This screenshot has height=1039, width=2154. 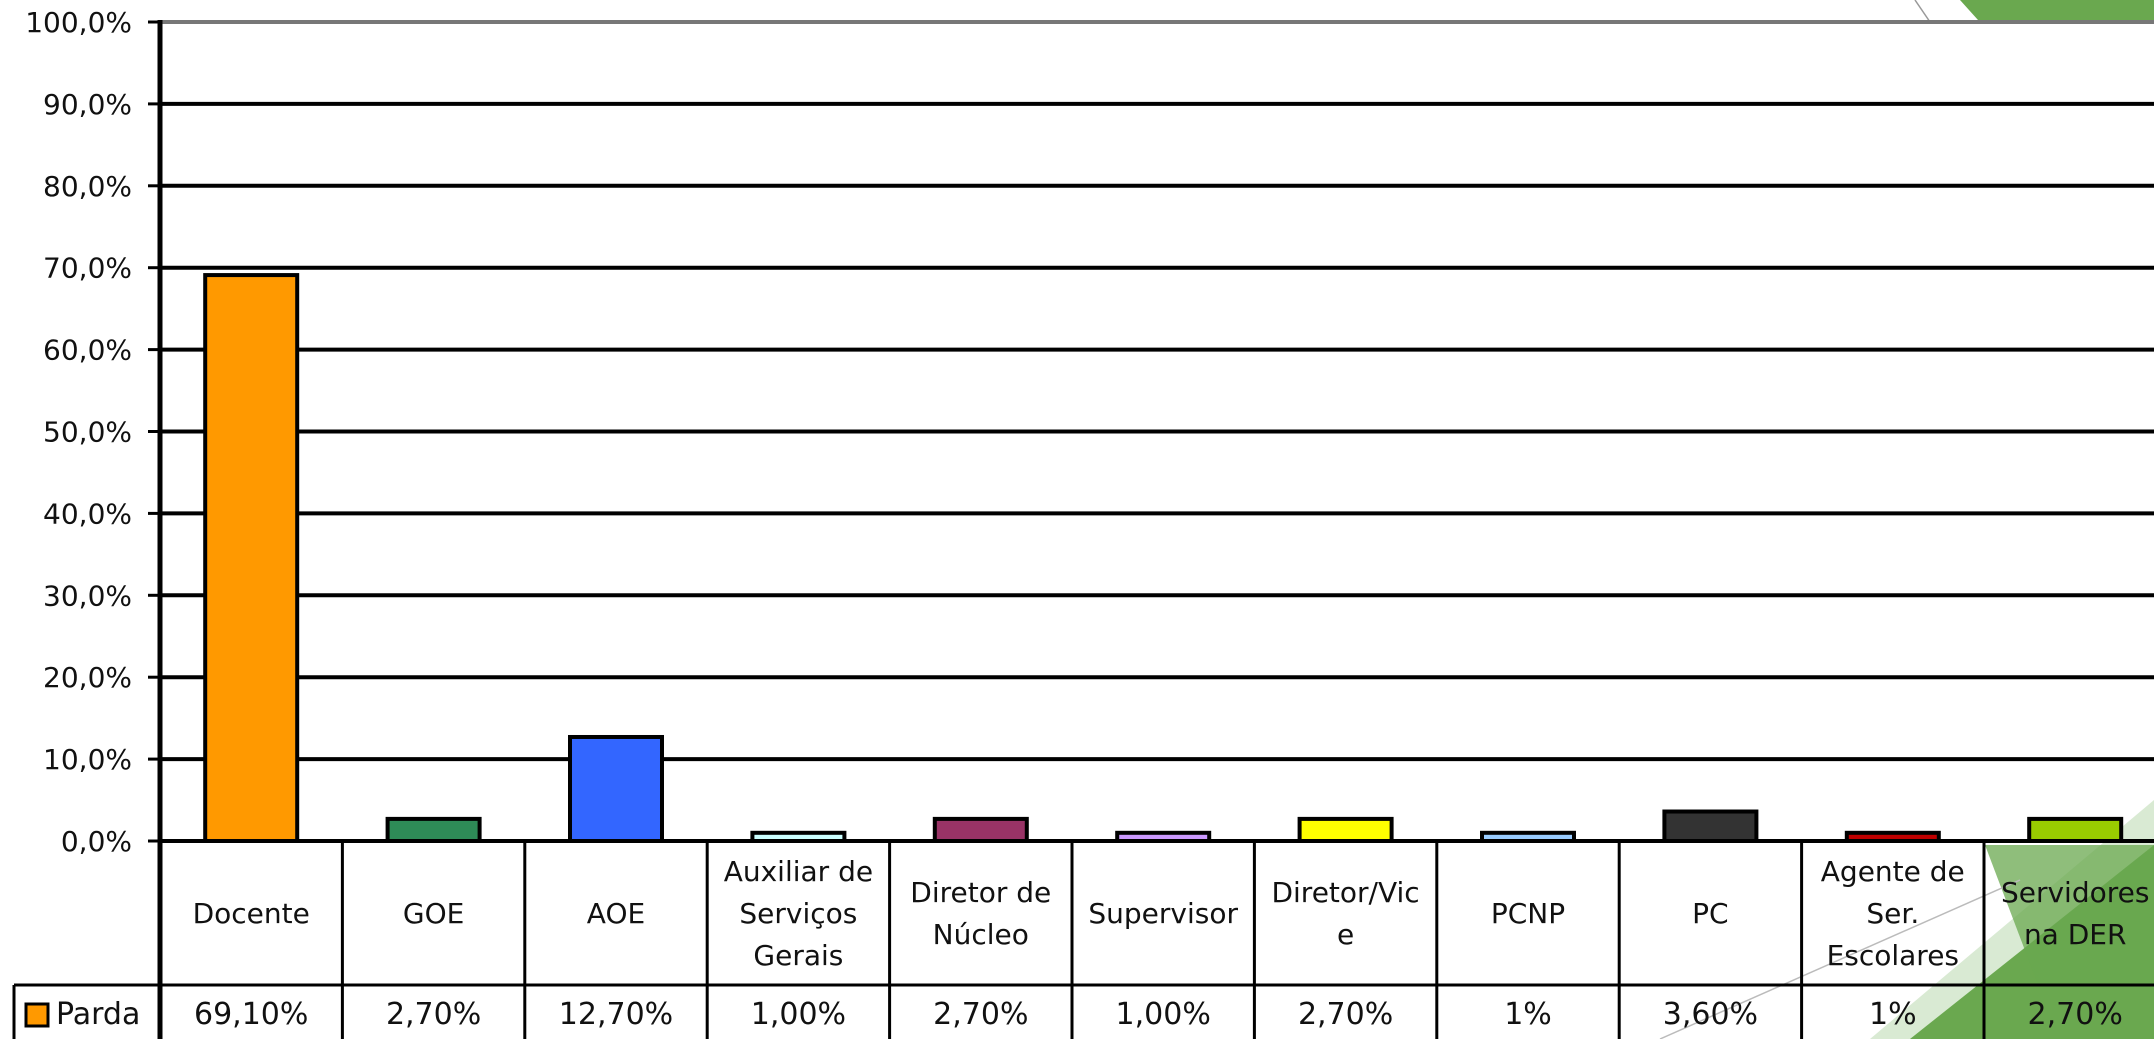 I want to click on y-tick-label: 70,0%, so click(x=87, y=268).